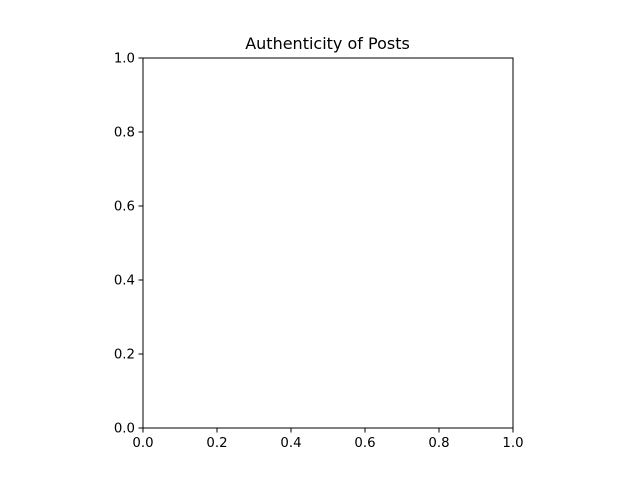 This screenshot has height=480, width=640. Describe the element at coordinates (128, 244) in the screenshot. I see `y-axis: 0.0 0.2 0.4 0.6 0.8 1.0` at that location.